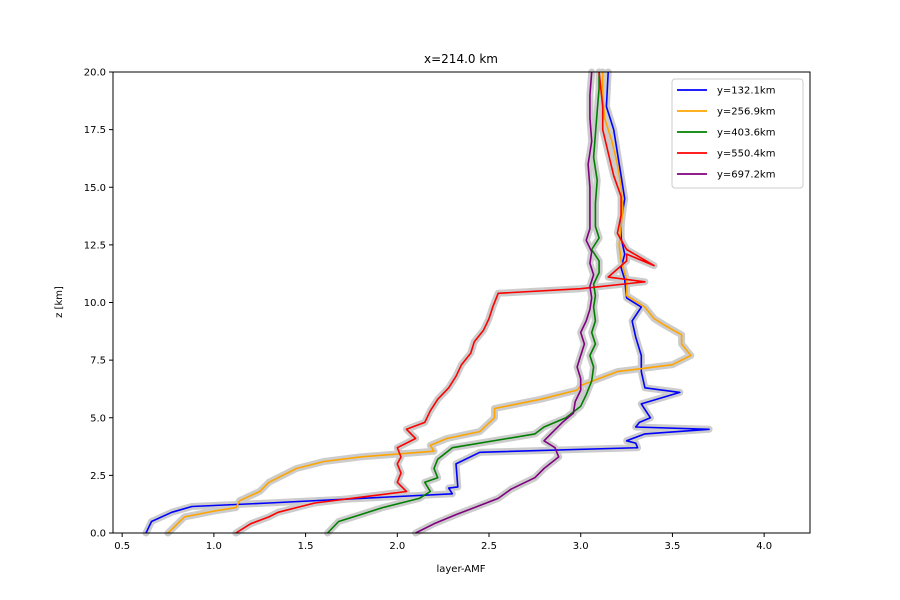 Image resolution: width=900 pixels, height=600 pixels. Describe the element at coordinates (122, 546) in the screenshot. I see `x-tick-label: 0.5` at that location.